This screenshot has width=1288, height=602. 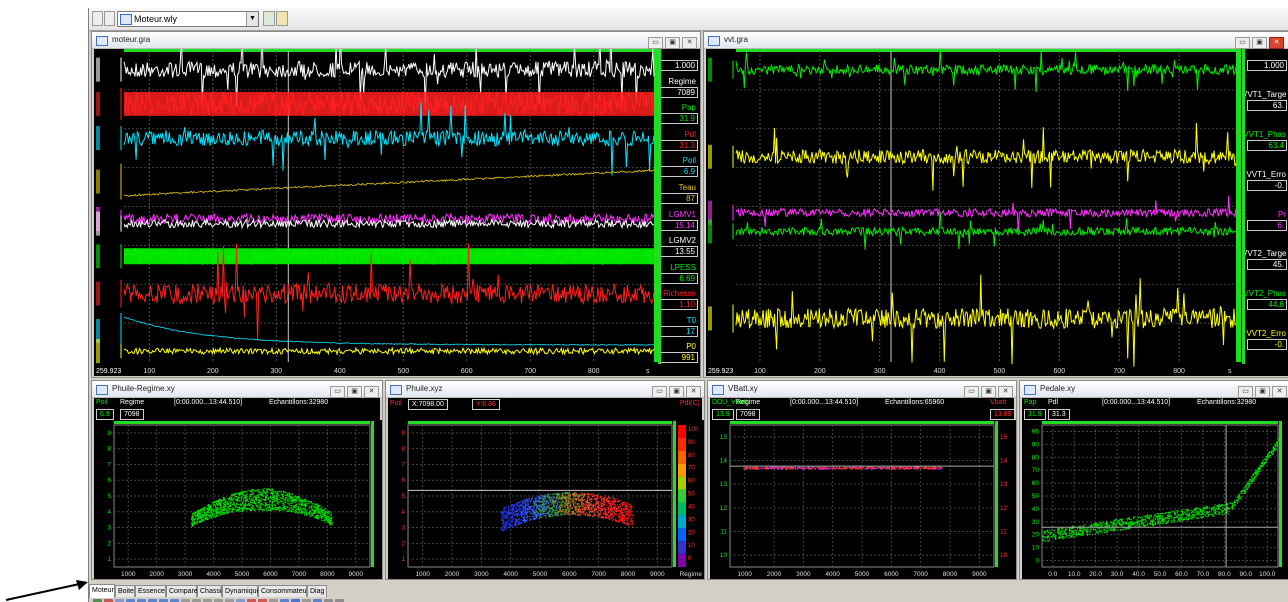 What do you see at coordinates (251, 600) in the screenshot?
I see `delete-icon` at bounding box center [251, 600].